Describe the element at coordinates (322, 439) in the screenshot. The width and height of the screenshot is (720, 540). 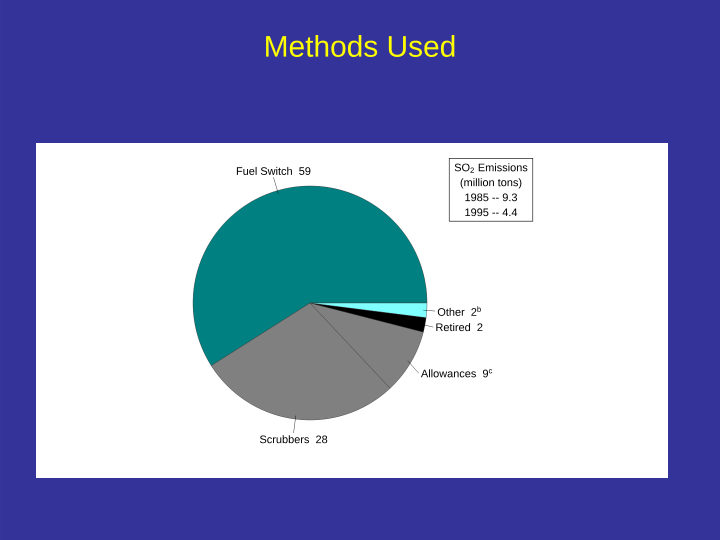
I see `data-label: 28` at that location.